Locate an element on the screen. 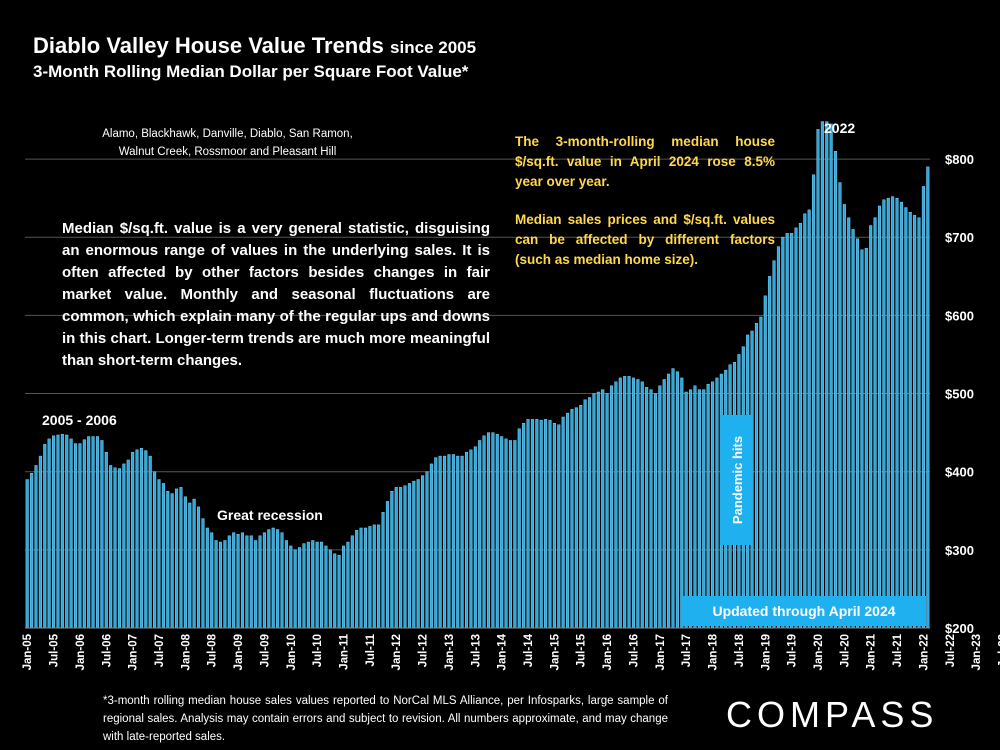 Image resolution: width=1000 pixels, height=750 pixels. x-tick-label: Jan-20 is located at coordinates (819, 652).